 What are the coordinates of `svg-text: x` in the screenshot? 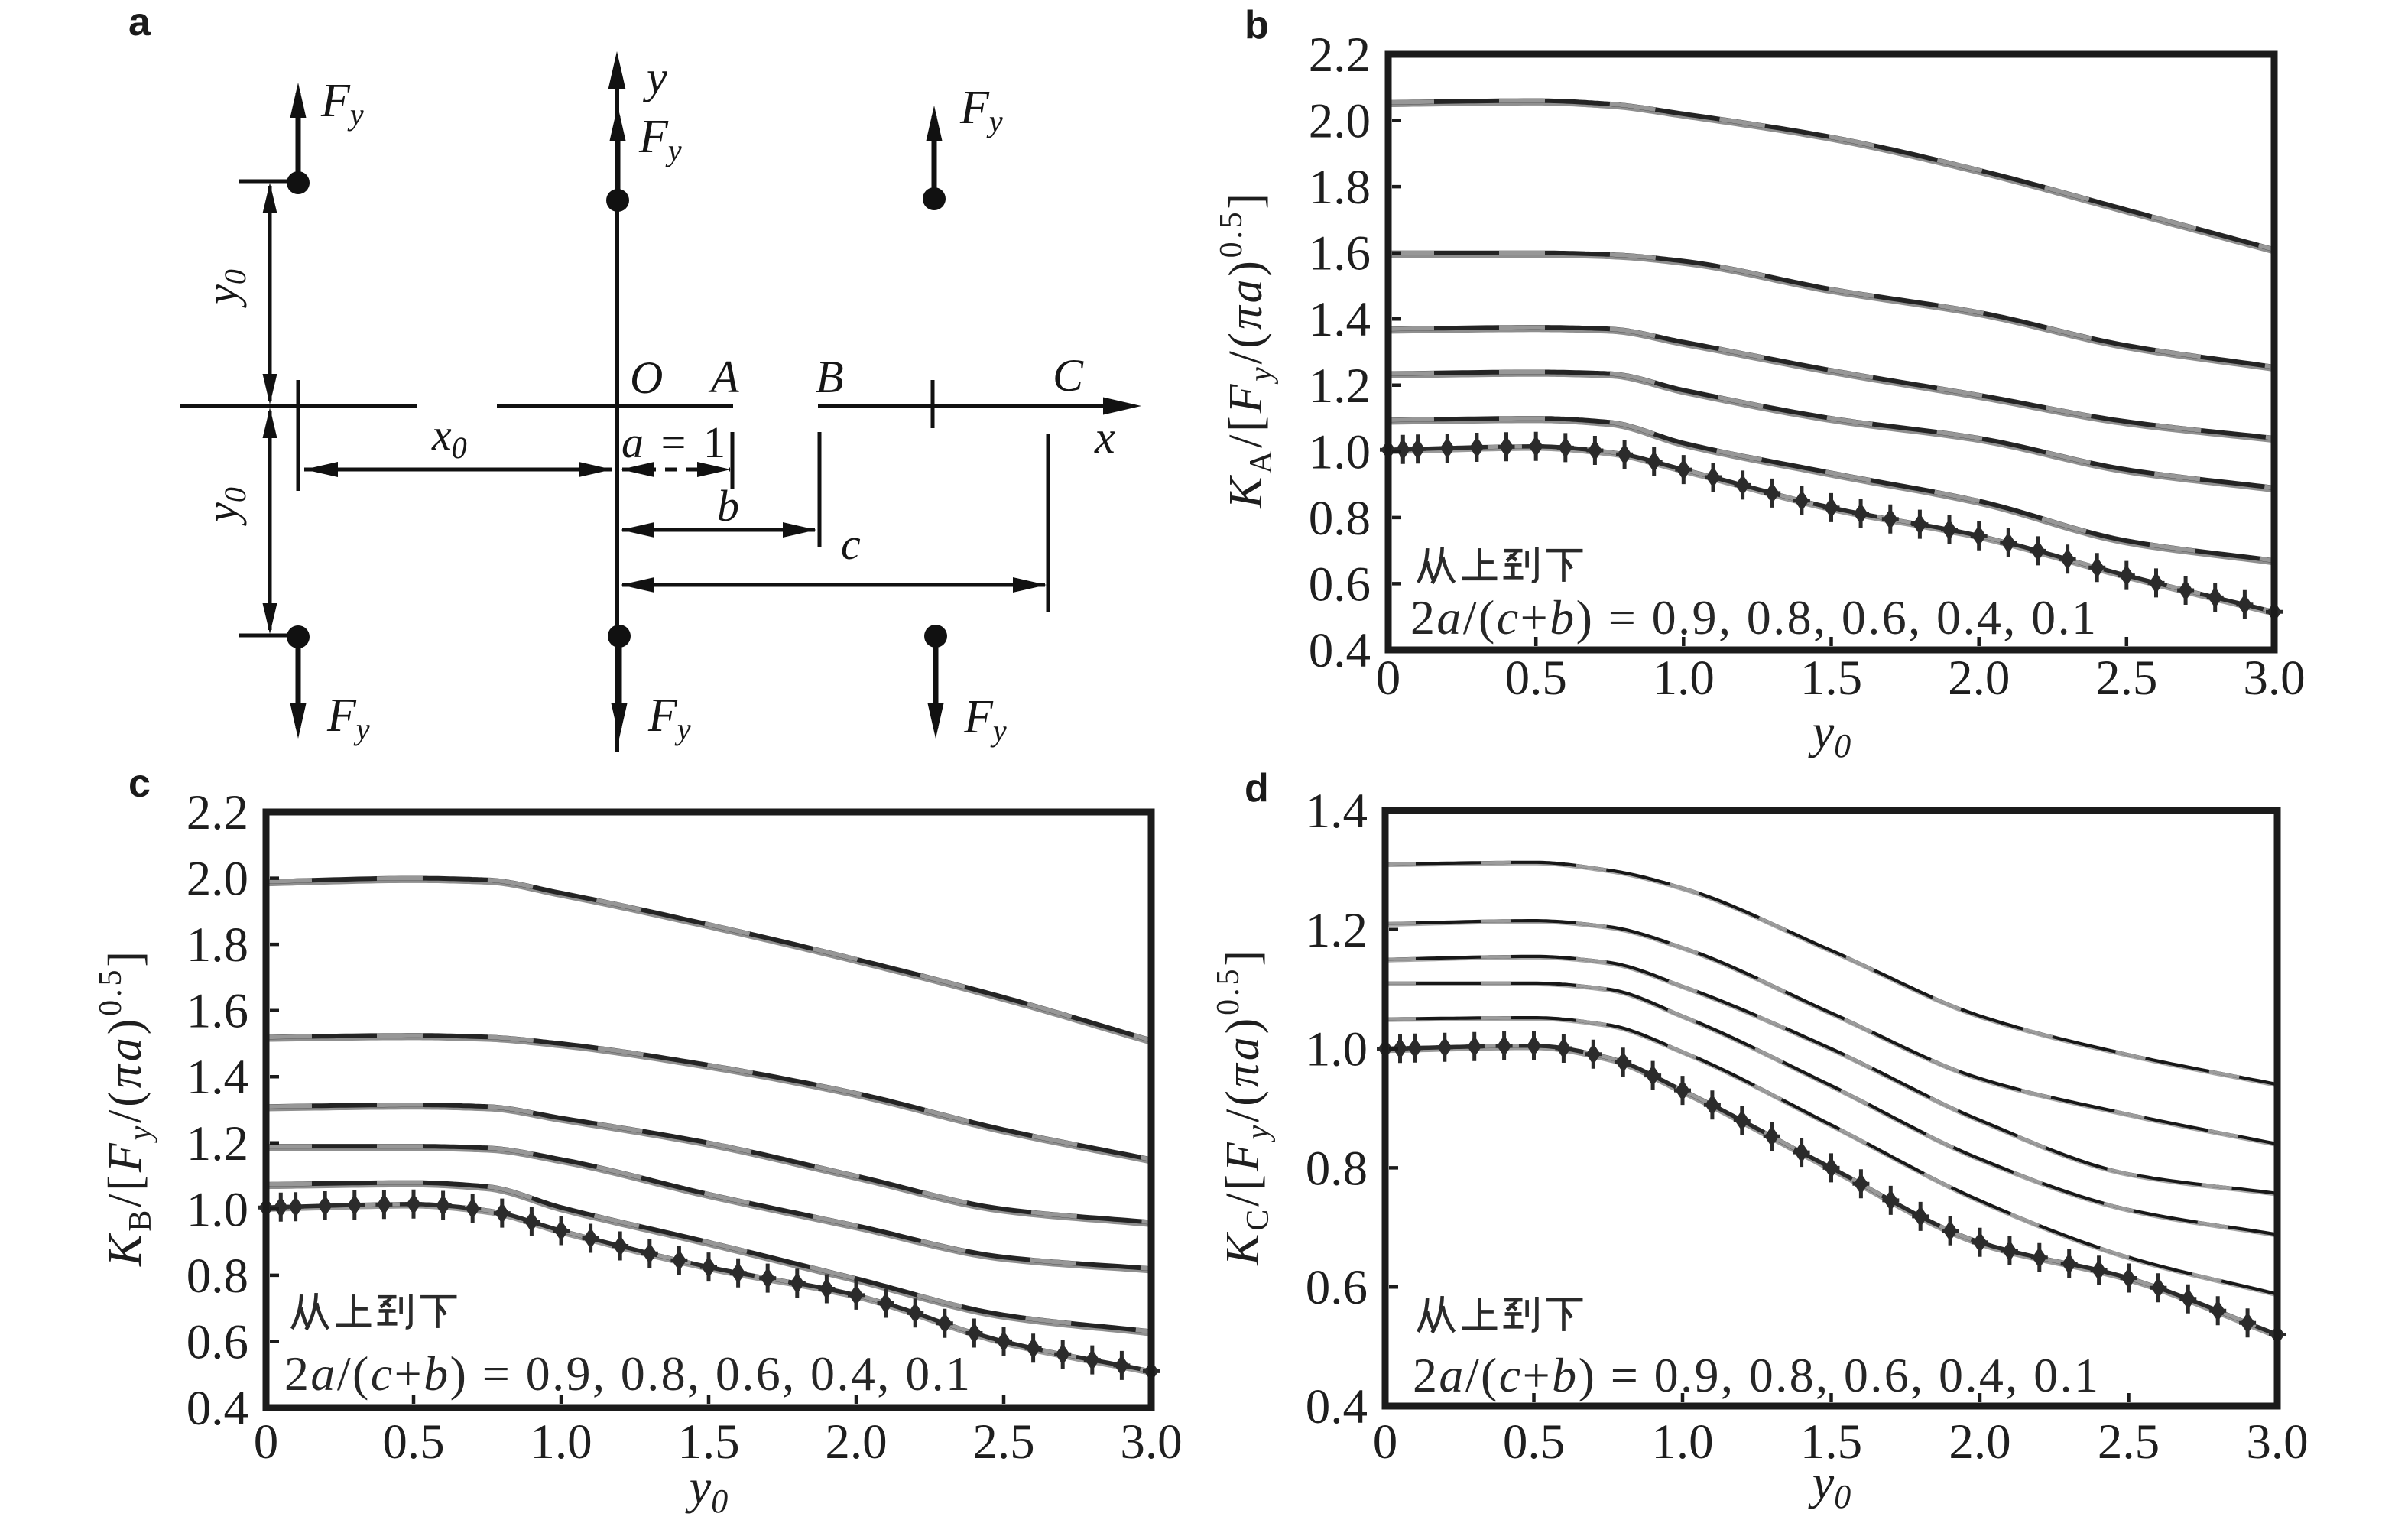 It's located at (1105, 437).